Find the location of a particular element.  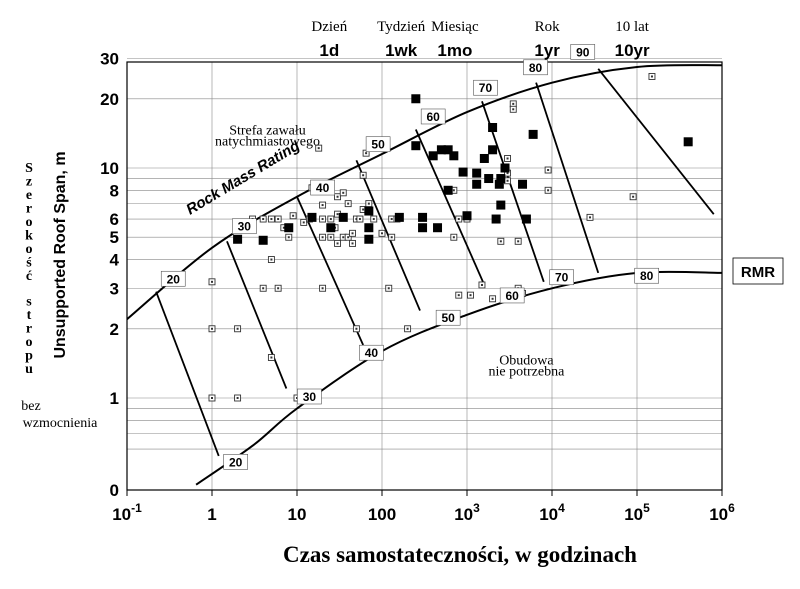

time-marker-english: 1mo is located at coordinates (454, 50).